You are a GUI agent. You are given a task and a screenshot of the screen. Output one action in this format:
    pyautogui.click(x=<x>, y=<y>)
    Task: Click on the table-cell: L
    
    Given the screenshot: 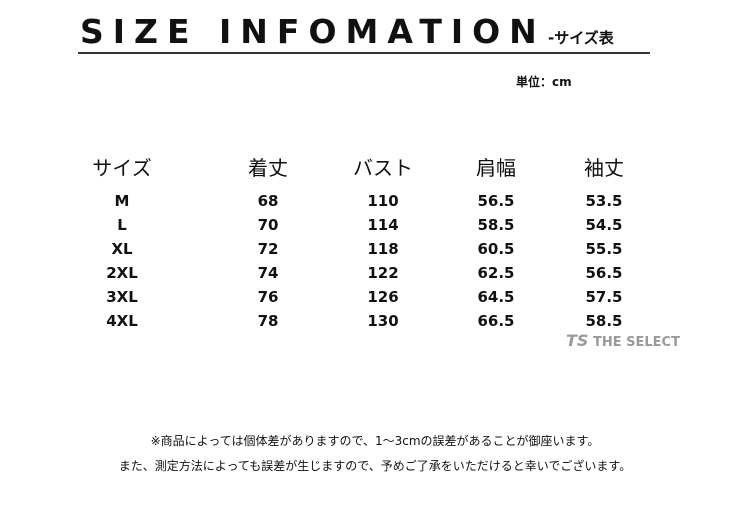 What is the action you would take?
    pyautogui.click(x=122, y=225)
    